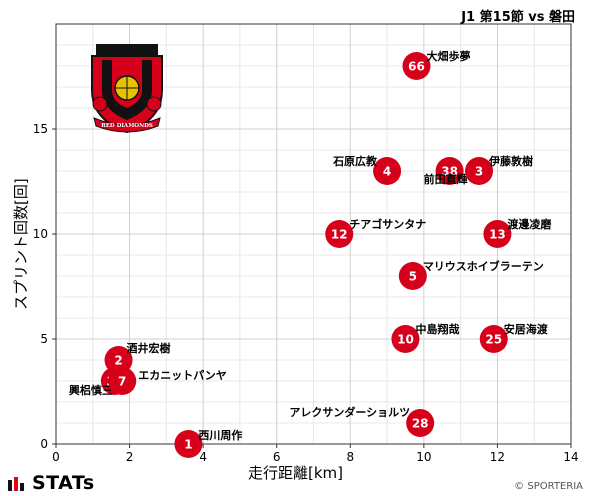 The image size is (591, 496). Describe the element at coordinates (21, 244) in the screenshot. I see `y-axis-label: スプリント回数[回]` at that location.